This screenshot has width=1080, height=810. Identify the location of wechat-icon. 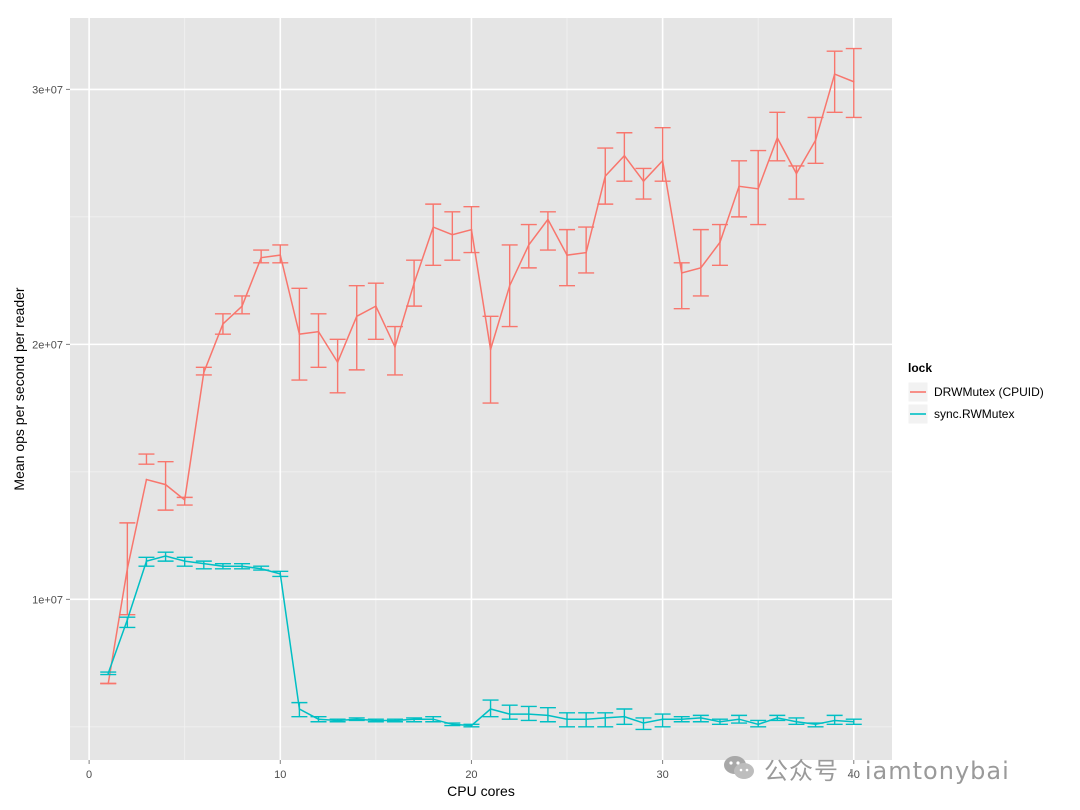
(739, 767).